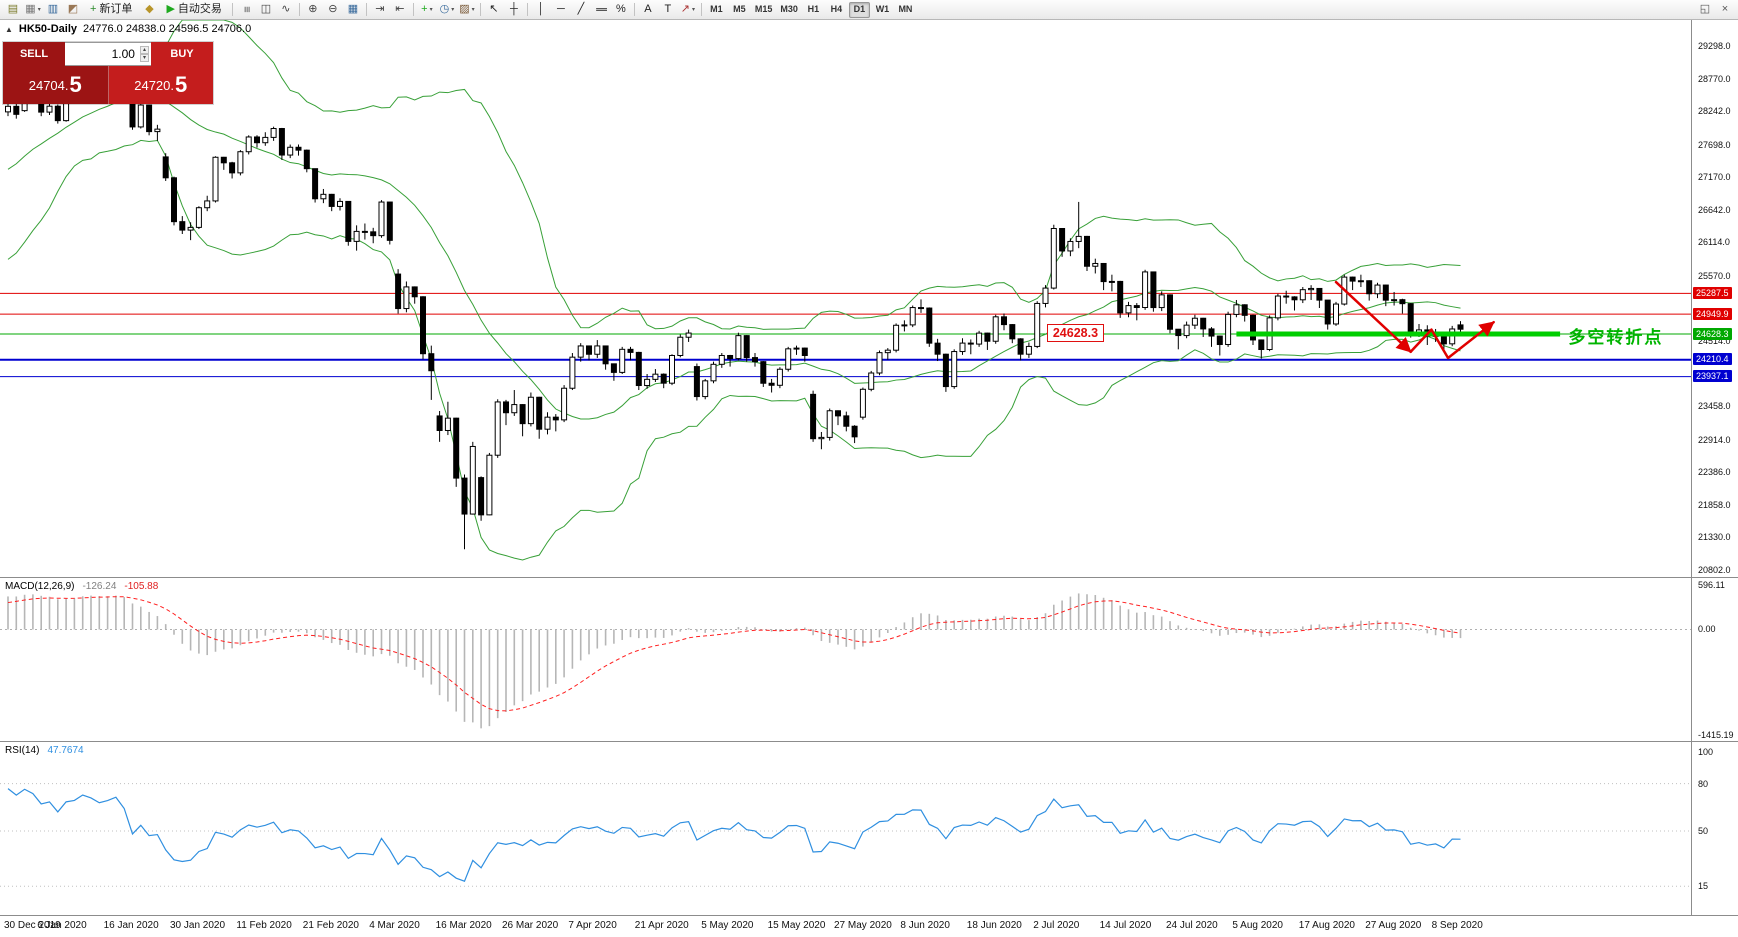 Image resolution: width=1738 pixels, height=937 pixels. What do you see at coordinates (688, 10) in the screenshot?
I see `arrows-icon: ↗ ▾` at bounding box center [688, 10].